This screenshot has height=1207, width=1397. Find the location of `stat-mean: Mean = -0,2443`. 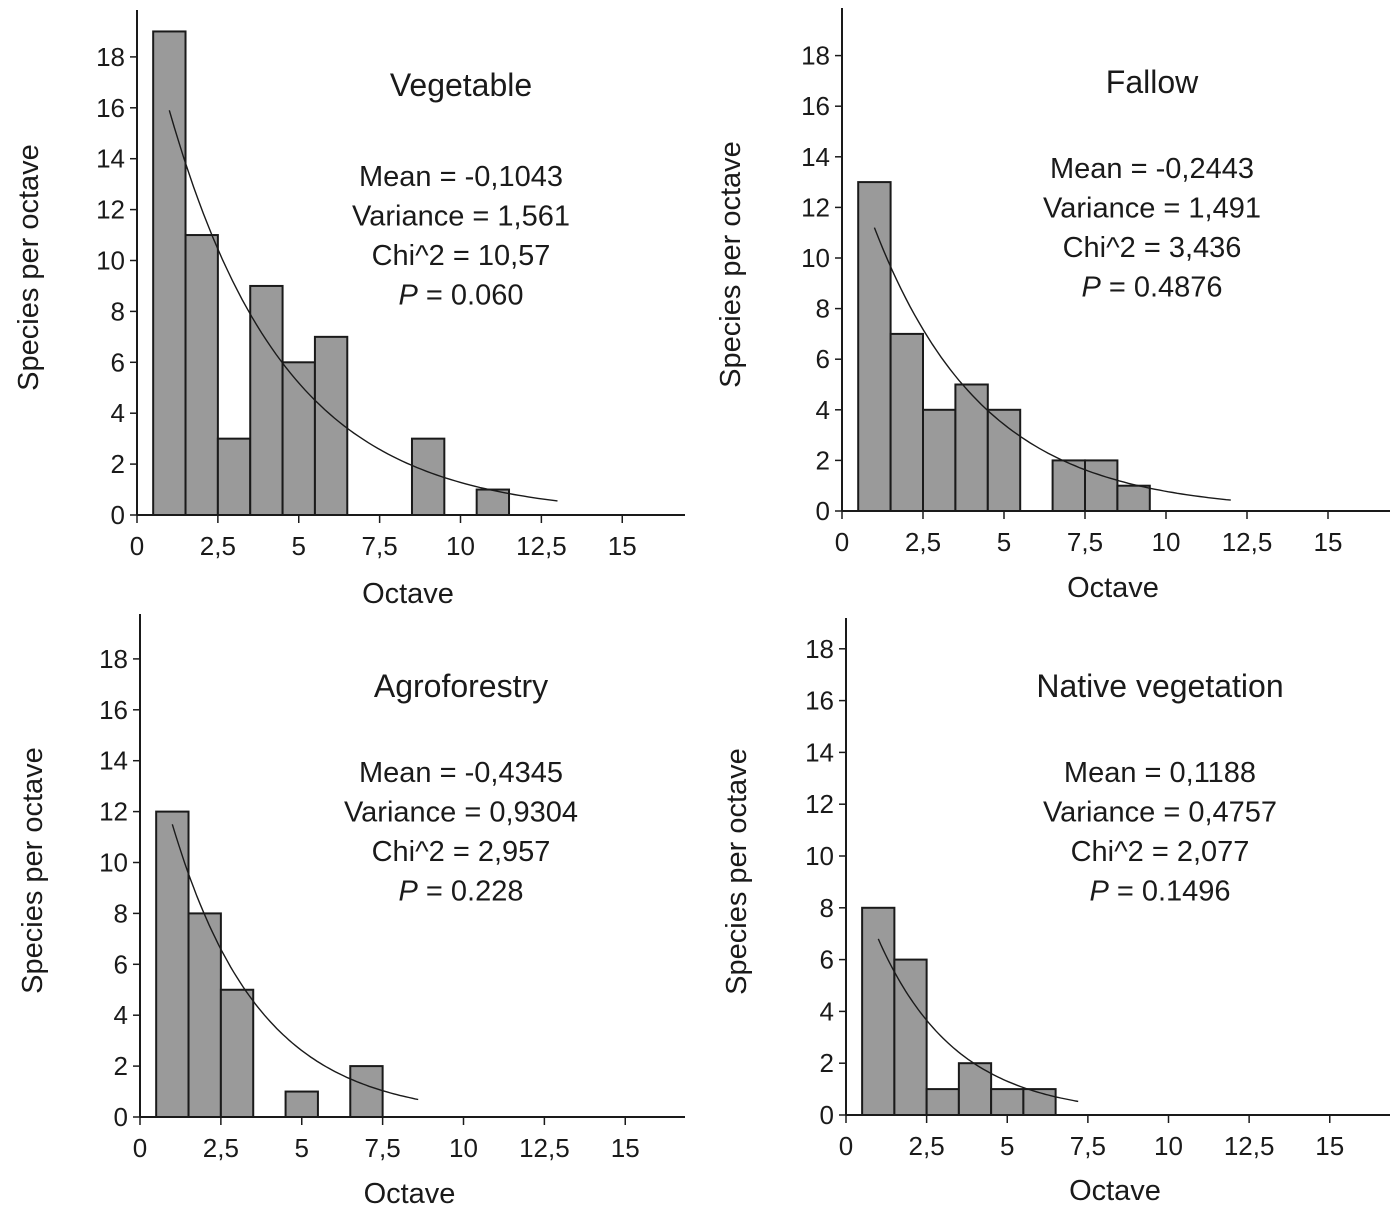

stat-mean: Mean = -0,2443 is located at coordinates (1152, 169).